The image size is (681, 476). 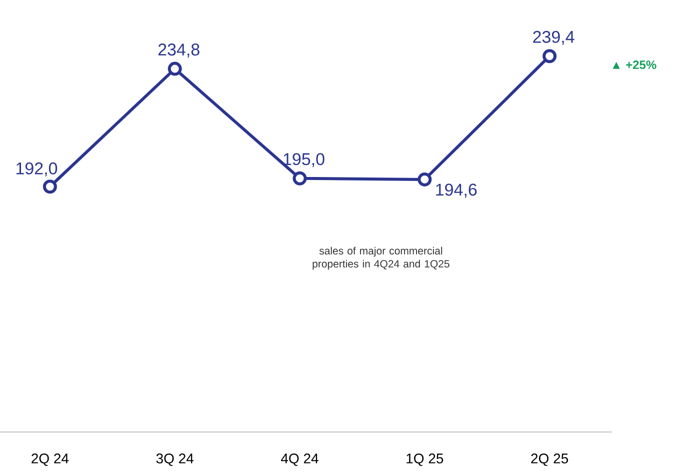 What do you see at coordinates (381, 258) in the screenshot?
I see `text: sales of major commercial properties in 4Q24 and 1Q25` at bounding box center [381, 258].